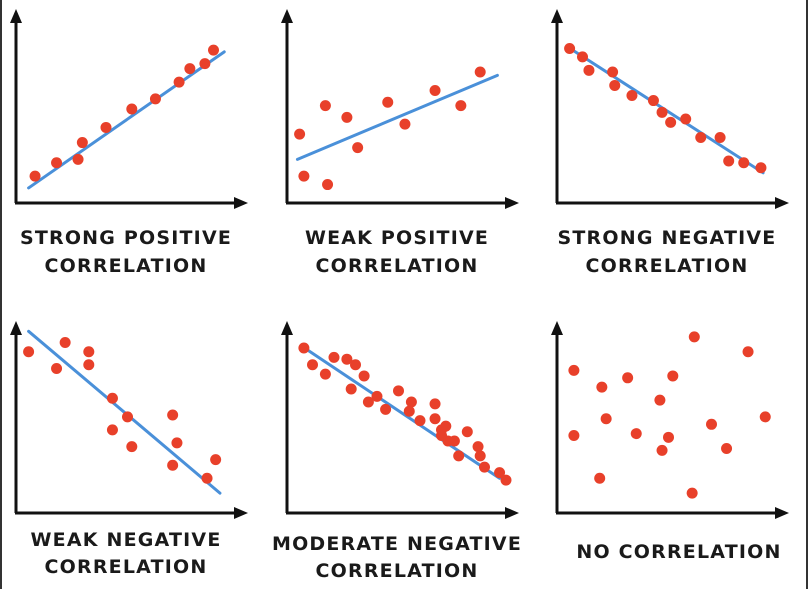 The width and height of the screenshot is (808, 589). What do you see at coordinates (126, 540) in the screenshot?
I see `chart-title-line: WEAK NEGATIVE` at bounding box center [126, 540].